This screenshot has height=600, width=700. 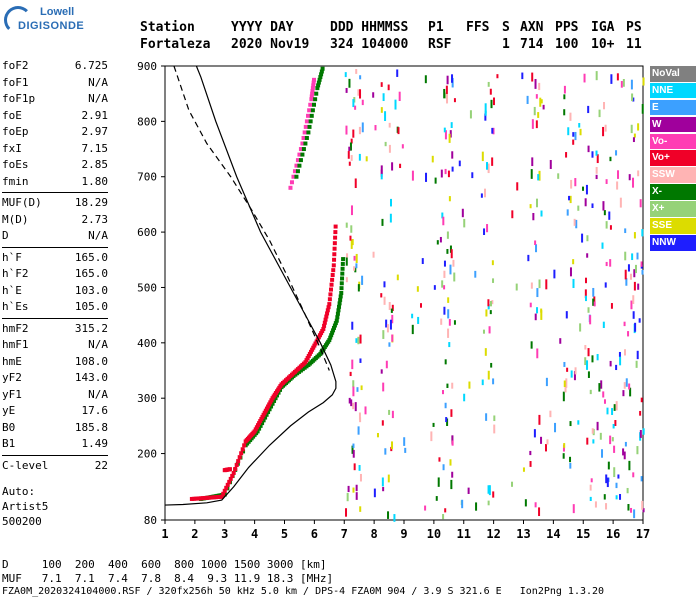 What do you see at coordinates (314, 534) in the screenshot?
I see `x-tick-label: 6` at bounding box center [314, 534].